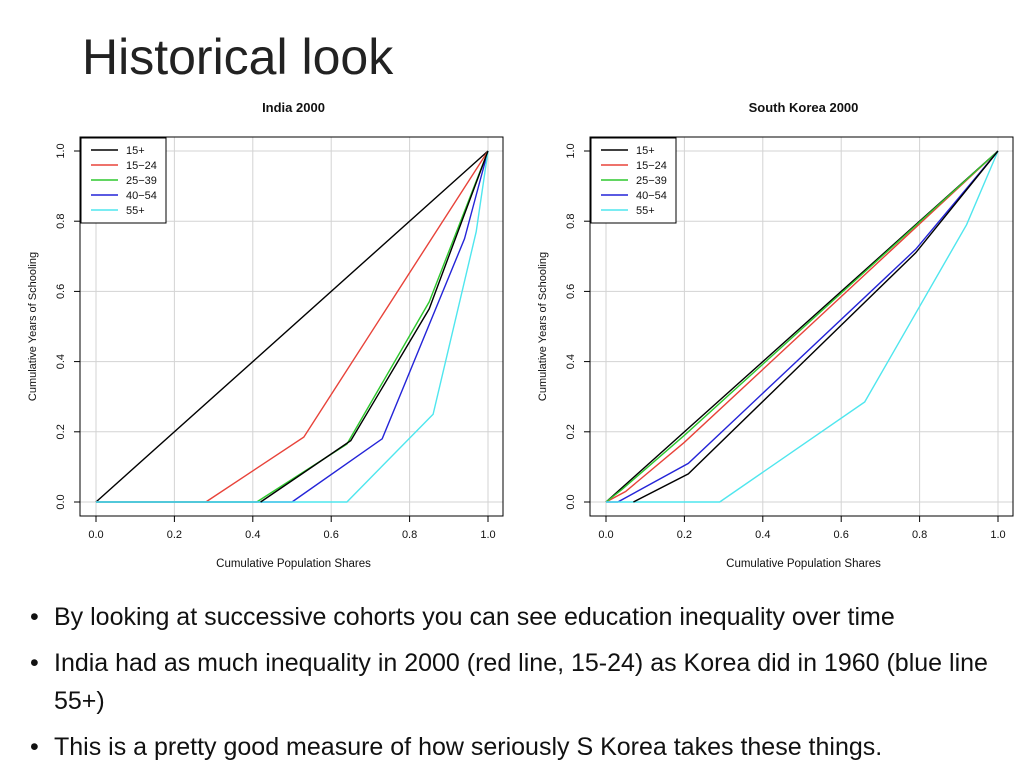 The image size is (1024, 774). I want to click on slide-title: Historical look, so click(238, 57).